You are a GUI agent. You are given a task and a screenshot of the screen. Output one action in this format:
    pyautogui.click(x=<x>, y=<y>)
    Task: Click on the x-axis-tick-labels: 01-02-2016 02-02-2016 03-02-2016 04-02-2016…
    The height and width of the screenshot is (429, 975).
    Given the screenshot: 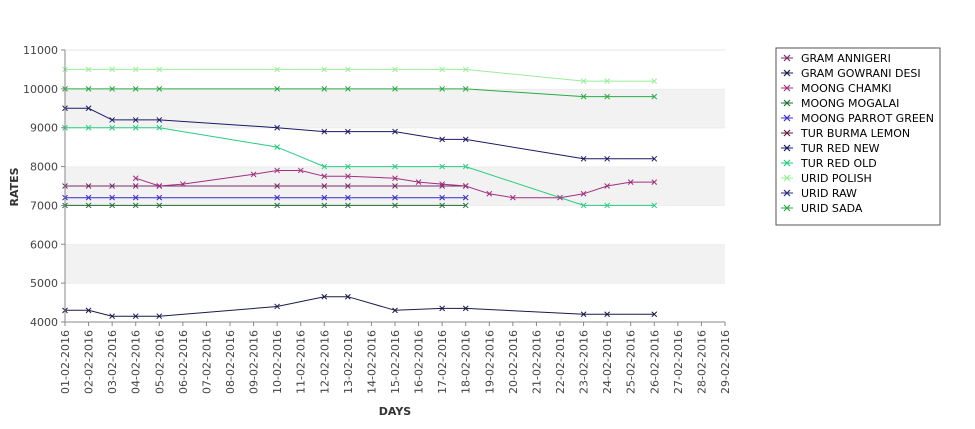 What is the action you would take?
    pyautogui.click(x=395, y=362)
    